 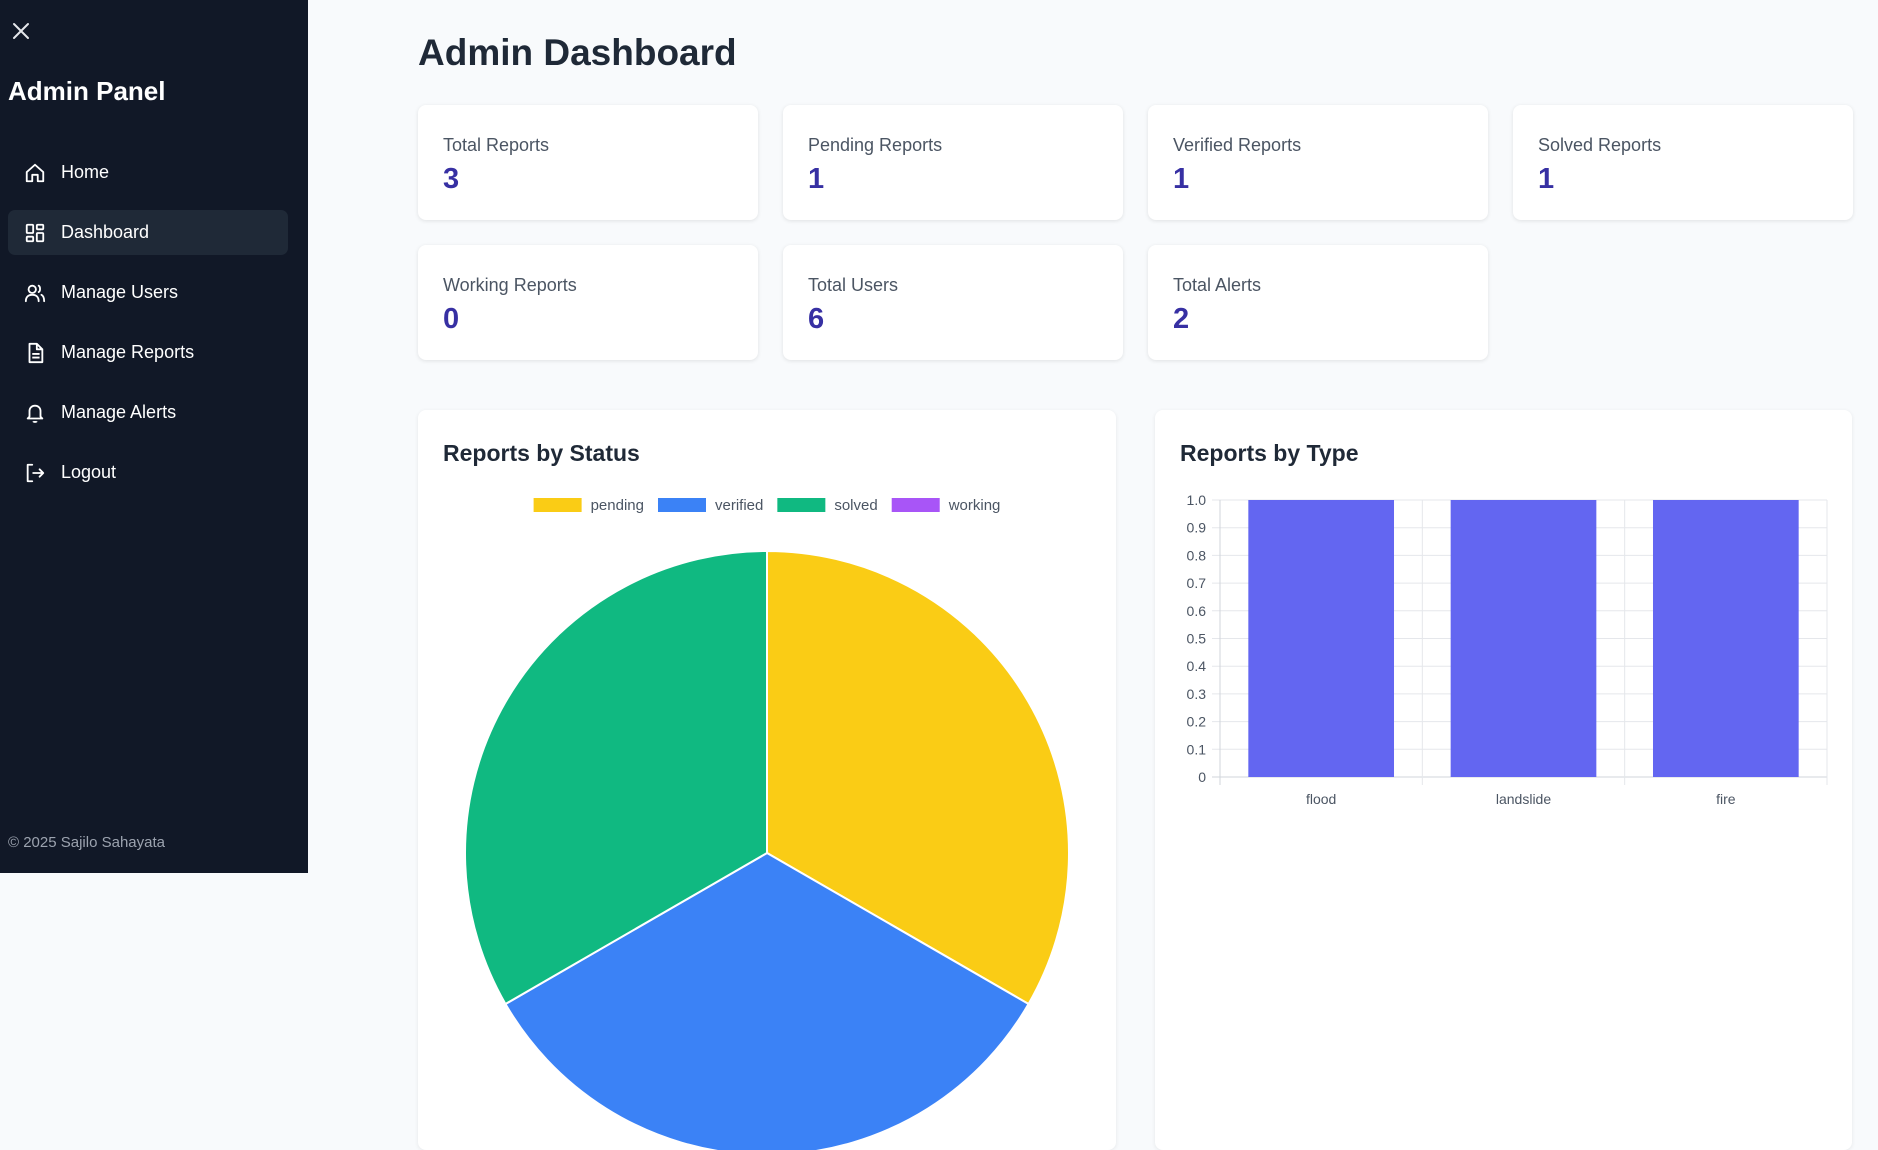 I want to click on sidebar-item-manage-users: Manage Users, so click(x=148, y=292).